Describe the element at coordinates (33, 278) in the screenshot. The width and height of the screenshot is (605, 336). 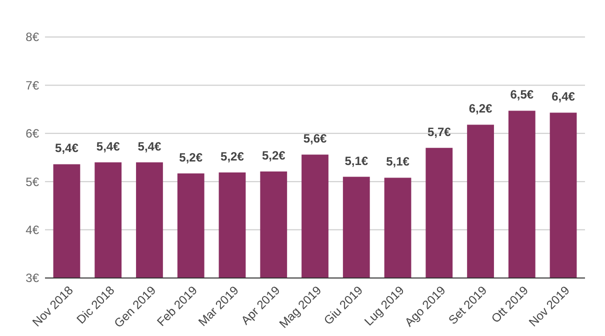
I see `y-tick-label: 3€` at that location.